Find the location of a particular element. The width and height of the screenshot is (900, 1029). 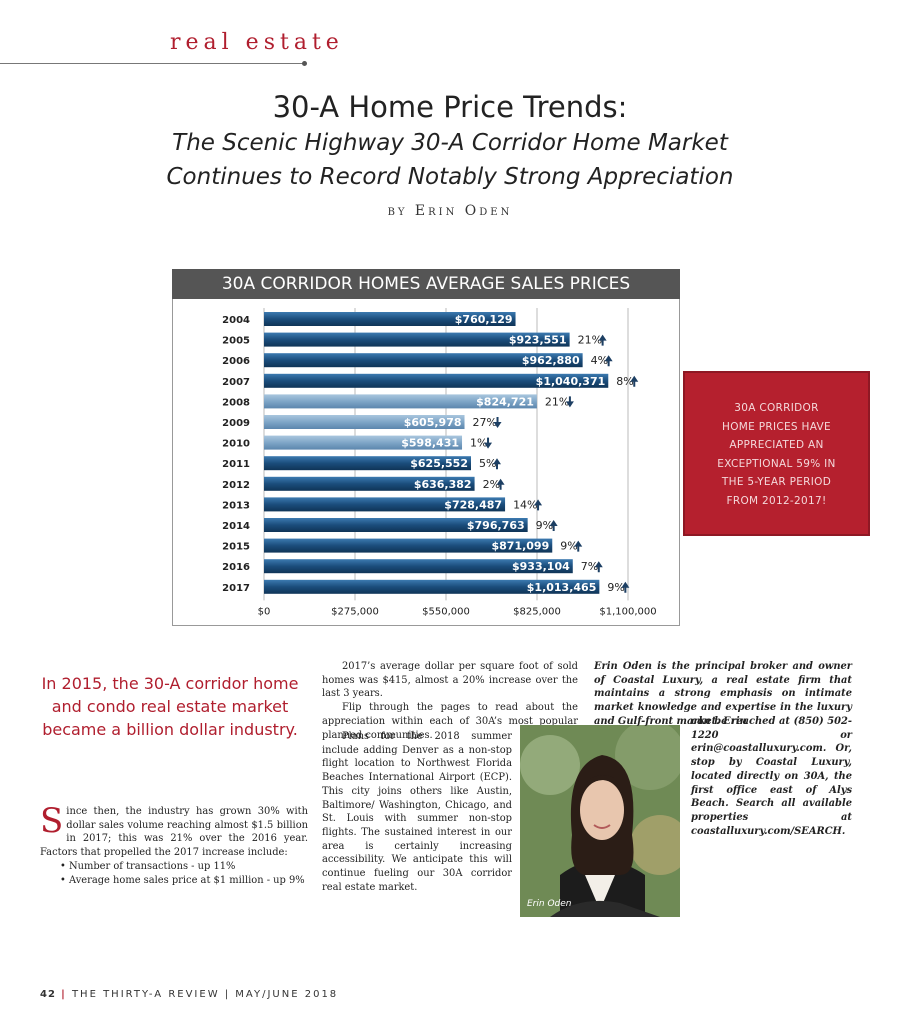

x-tick-label: $550,000 is located at coordinates (446, 611).